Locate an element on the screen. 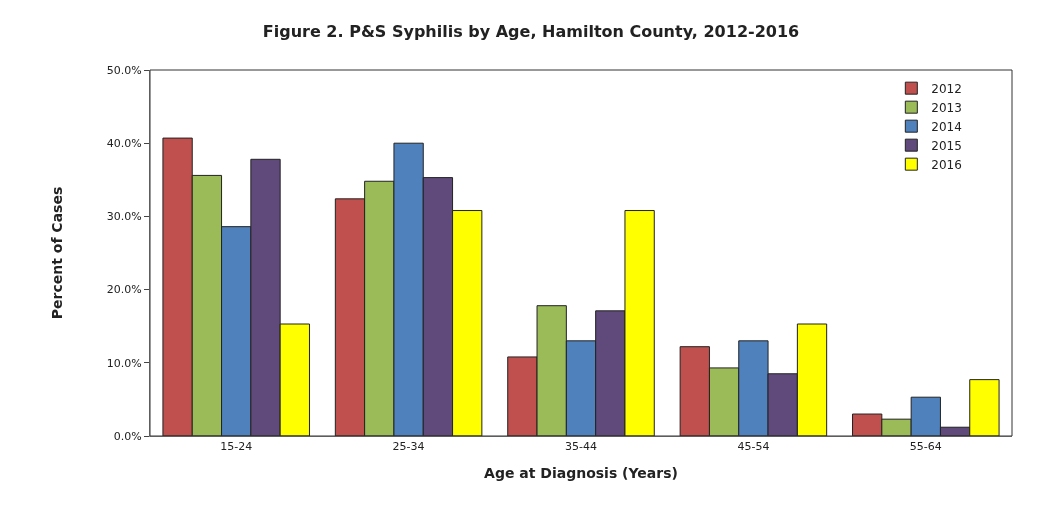 This screenshot has height=506, width=1062. legend-label: 2013 is located at coordinates (946, 107).